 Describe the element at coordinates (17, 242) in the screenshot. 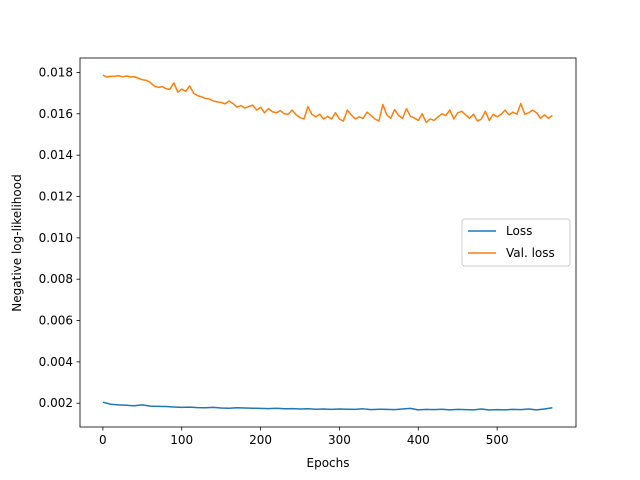

I see `y-axis-label: Negative log-likelihood` at that location.